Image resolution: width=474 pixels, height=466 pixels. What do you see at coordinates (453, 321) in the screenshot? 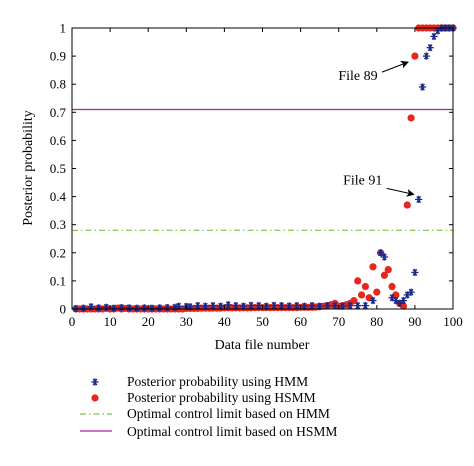
I see `x-tick-label: 100` at bounding box center [453, 321].